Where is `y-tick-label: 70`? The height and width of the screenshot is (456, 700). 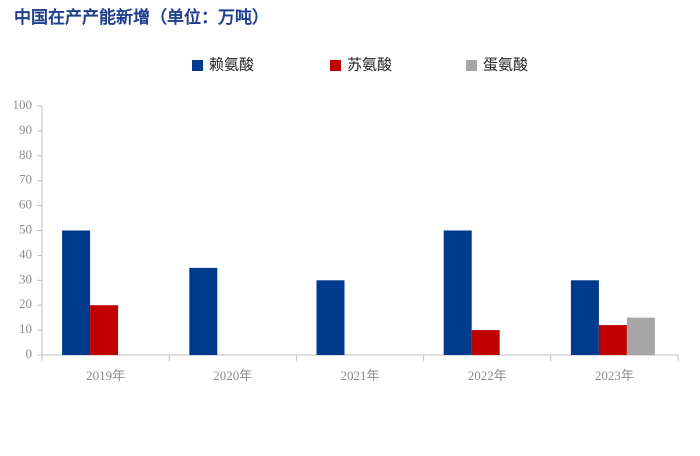 y-tick-label: 70 is located at coordinates (25, 179).